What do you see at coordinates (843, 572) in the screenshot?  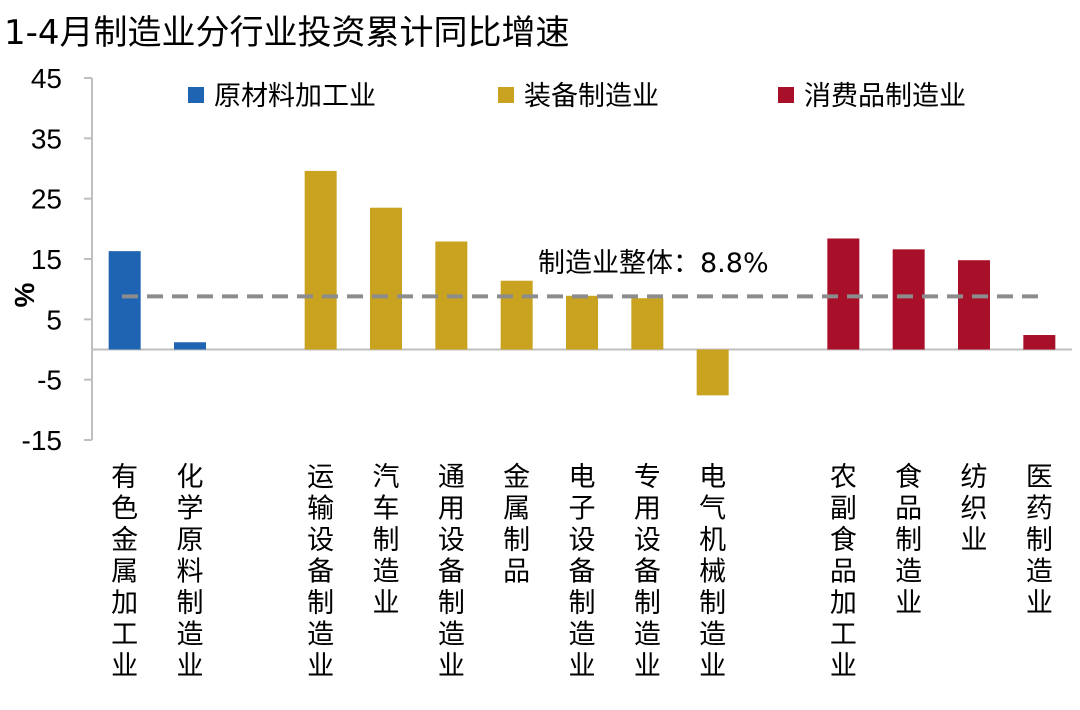 I see `x-category-label: 农副食品加工业` at bounding box center [843, 572].